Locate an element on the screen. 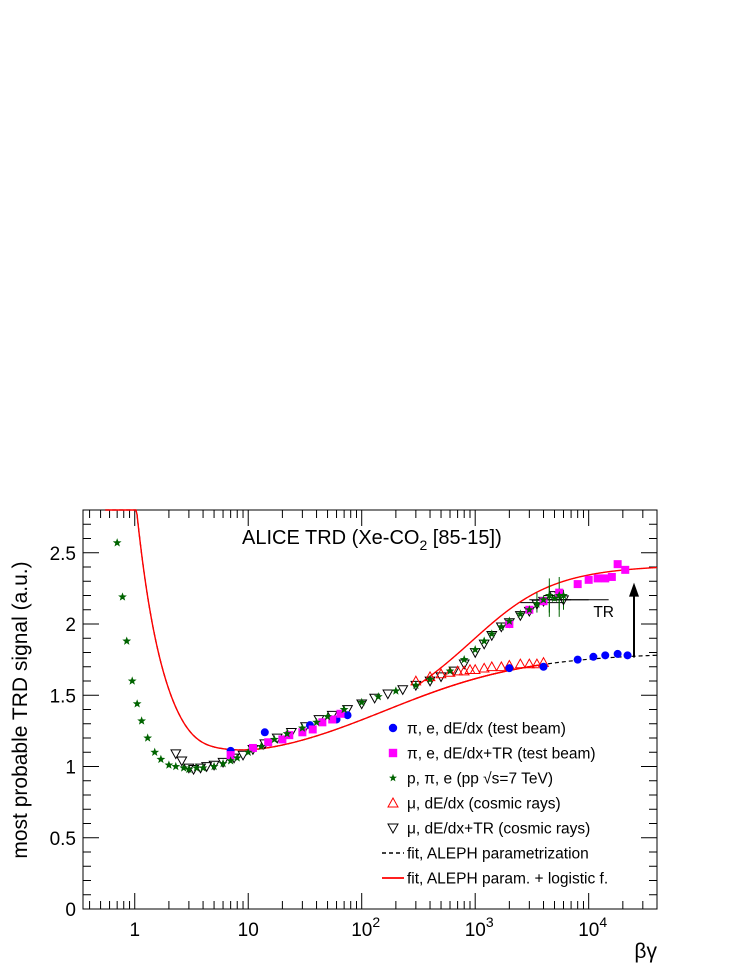 Image resolution: width=747 pixels, height=967 pixels. tr-annotation: TR is located at coordinates (616, 620).